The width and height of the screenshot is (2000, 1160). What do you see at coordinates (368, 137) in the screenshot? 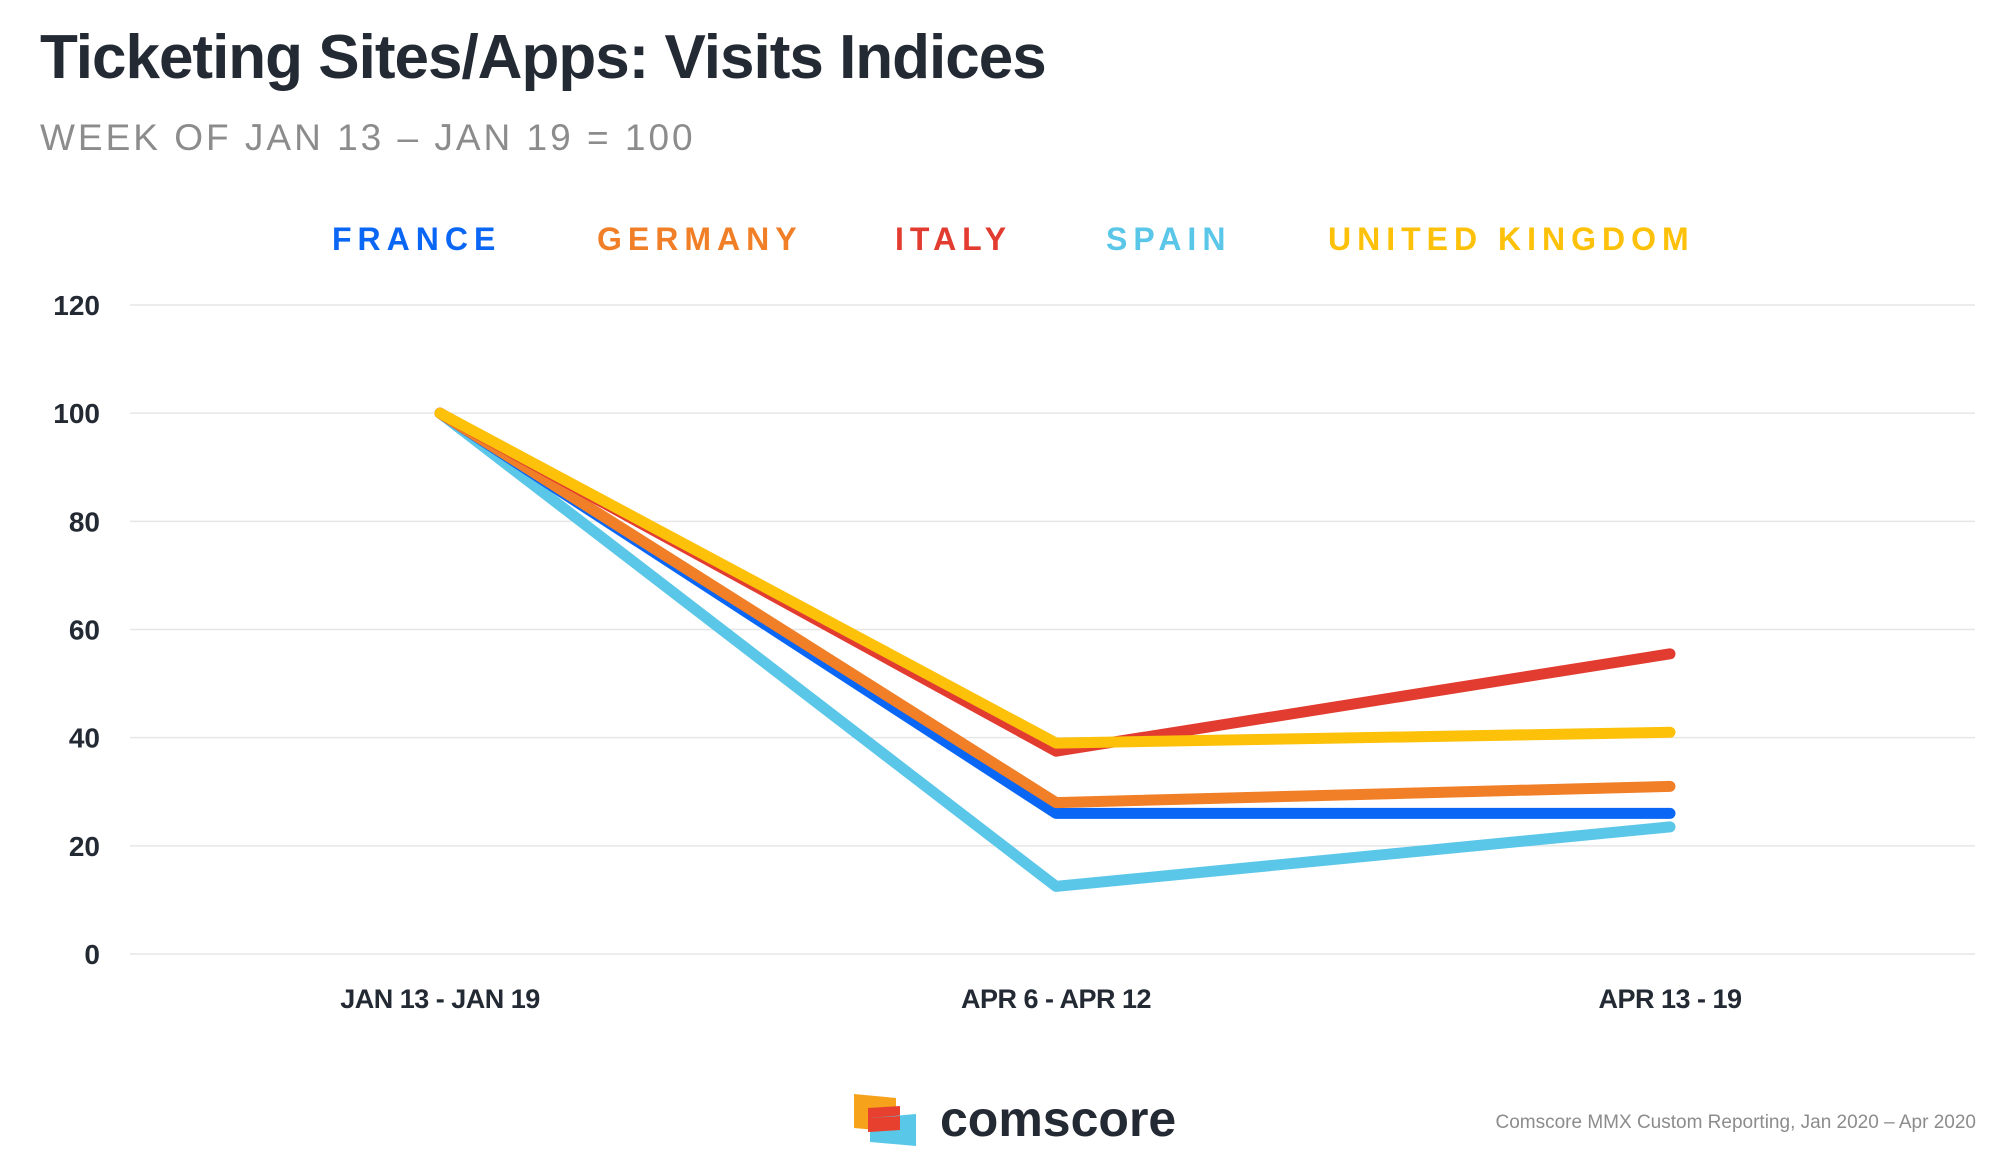
I see `chart-subtitle: WEEK OF JAN 13 – JAN 19 = 100` at bounding box center [368, 137].